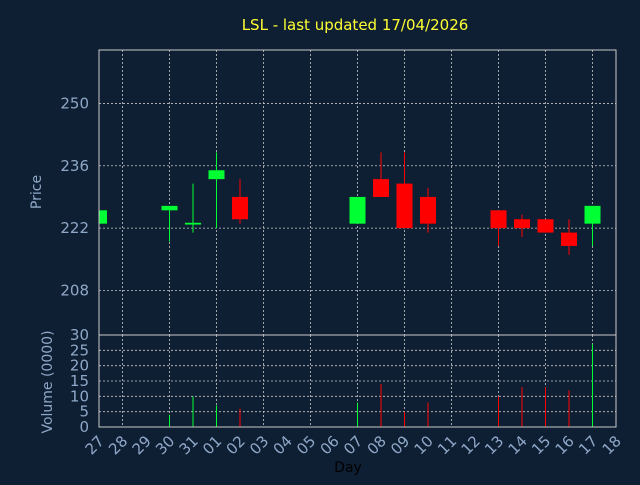 The height and width of the screenshot is (485, 640). Describe the element at coordinates (353, 445) in the screenshot. I see `x-tick-label: 07` at that location.